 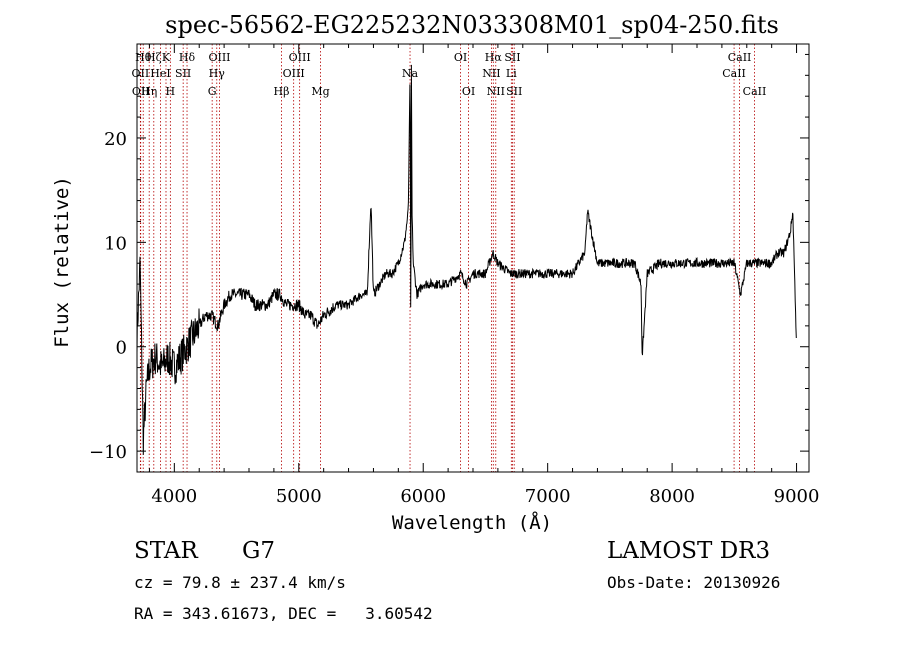 I want to click on line-label-3: Hη, so click(x=149, y=91).